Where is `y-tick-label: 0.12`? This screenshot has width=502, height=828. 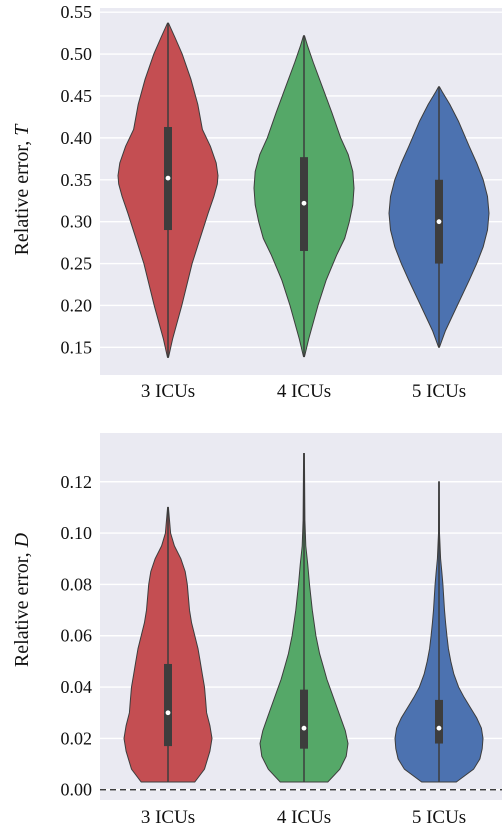 y-tick-label: 0.12 is located at coordinates (77, 482).